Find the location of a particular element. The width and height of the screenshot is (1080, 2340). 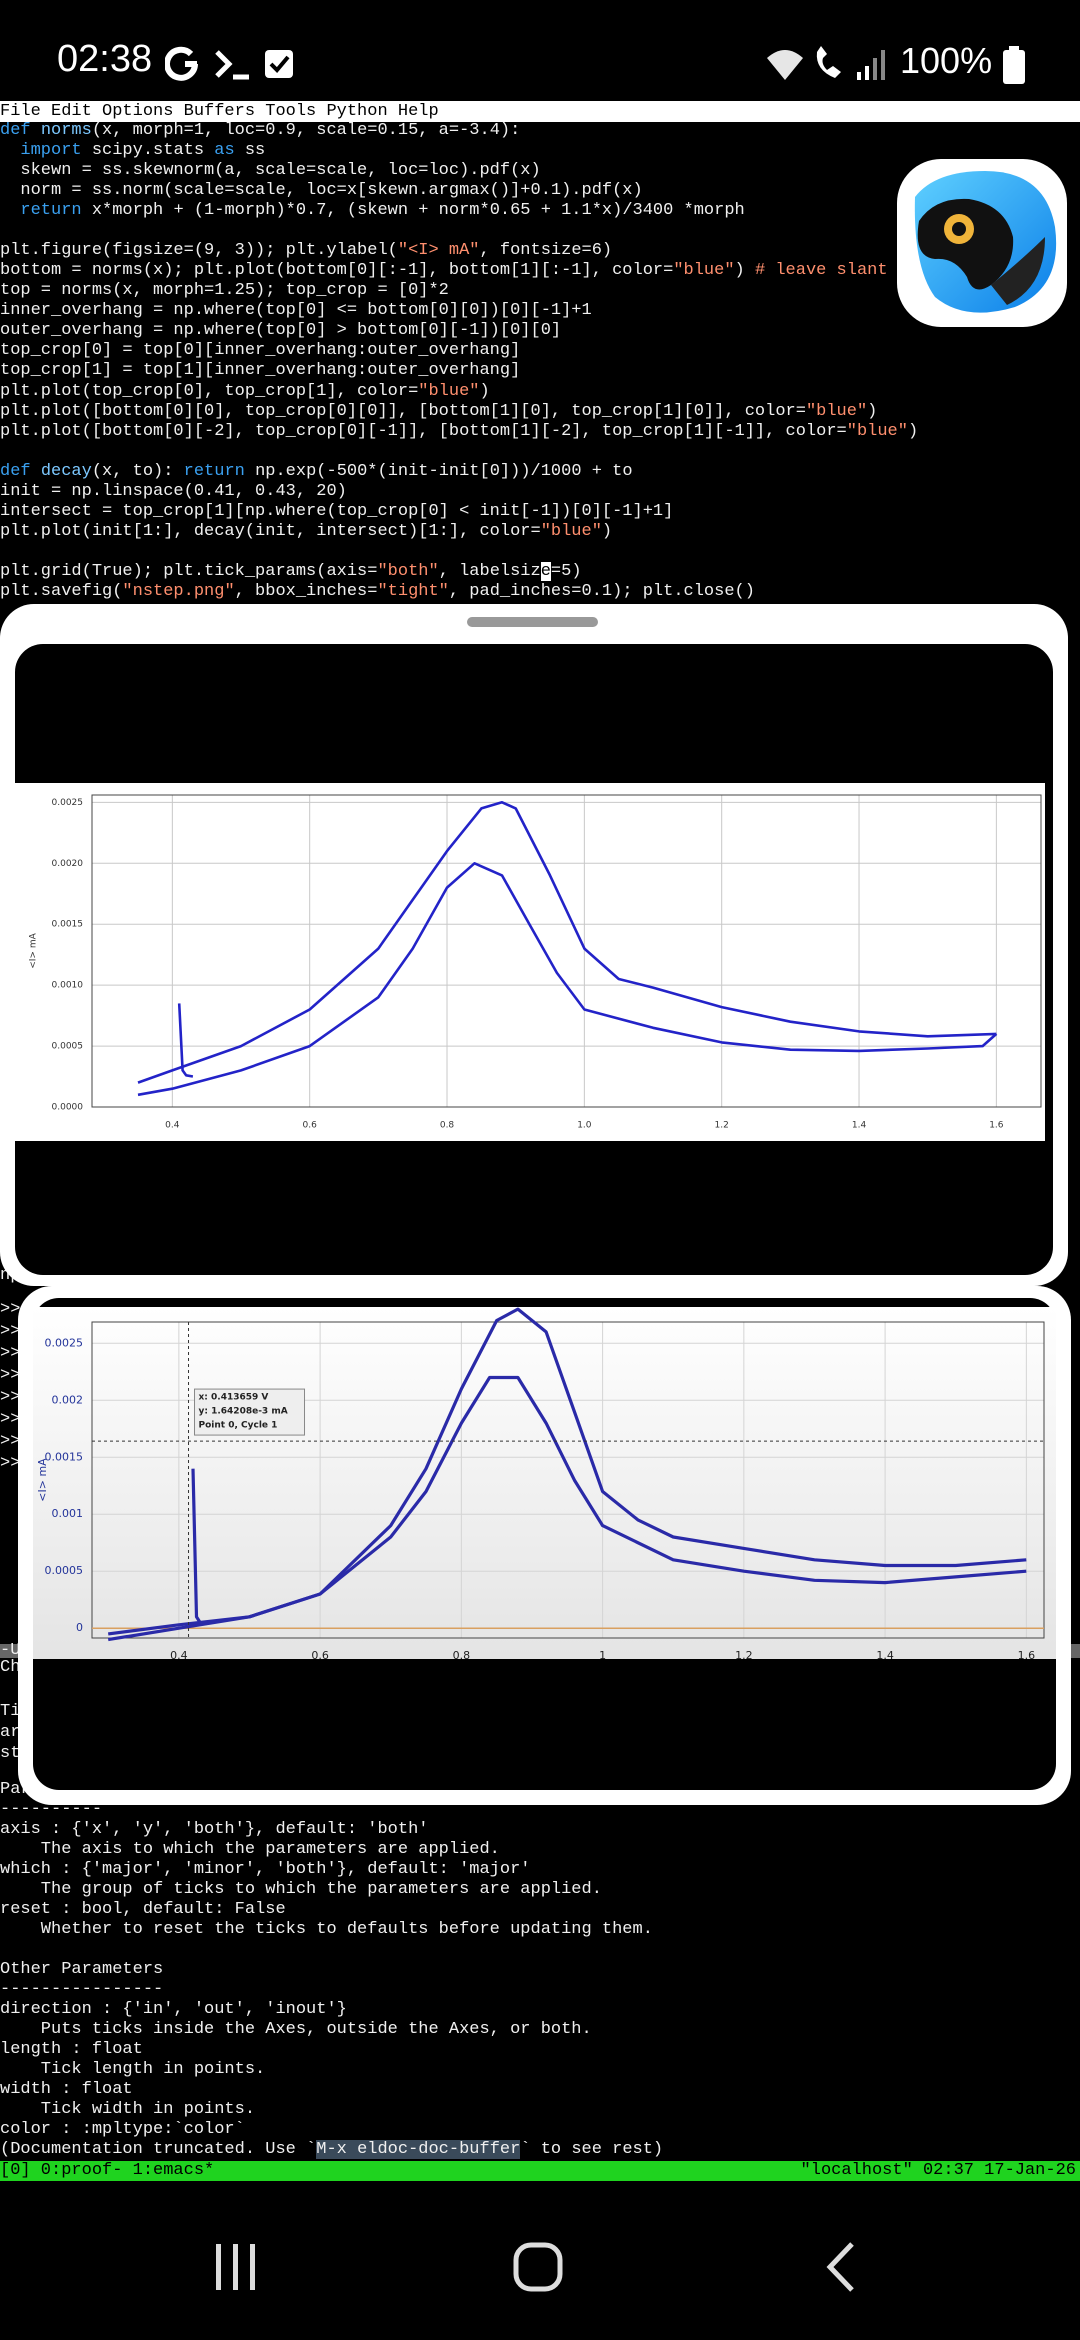

code-token: "both" is located at coordinates (408, 571).